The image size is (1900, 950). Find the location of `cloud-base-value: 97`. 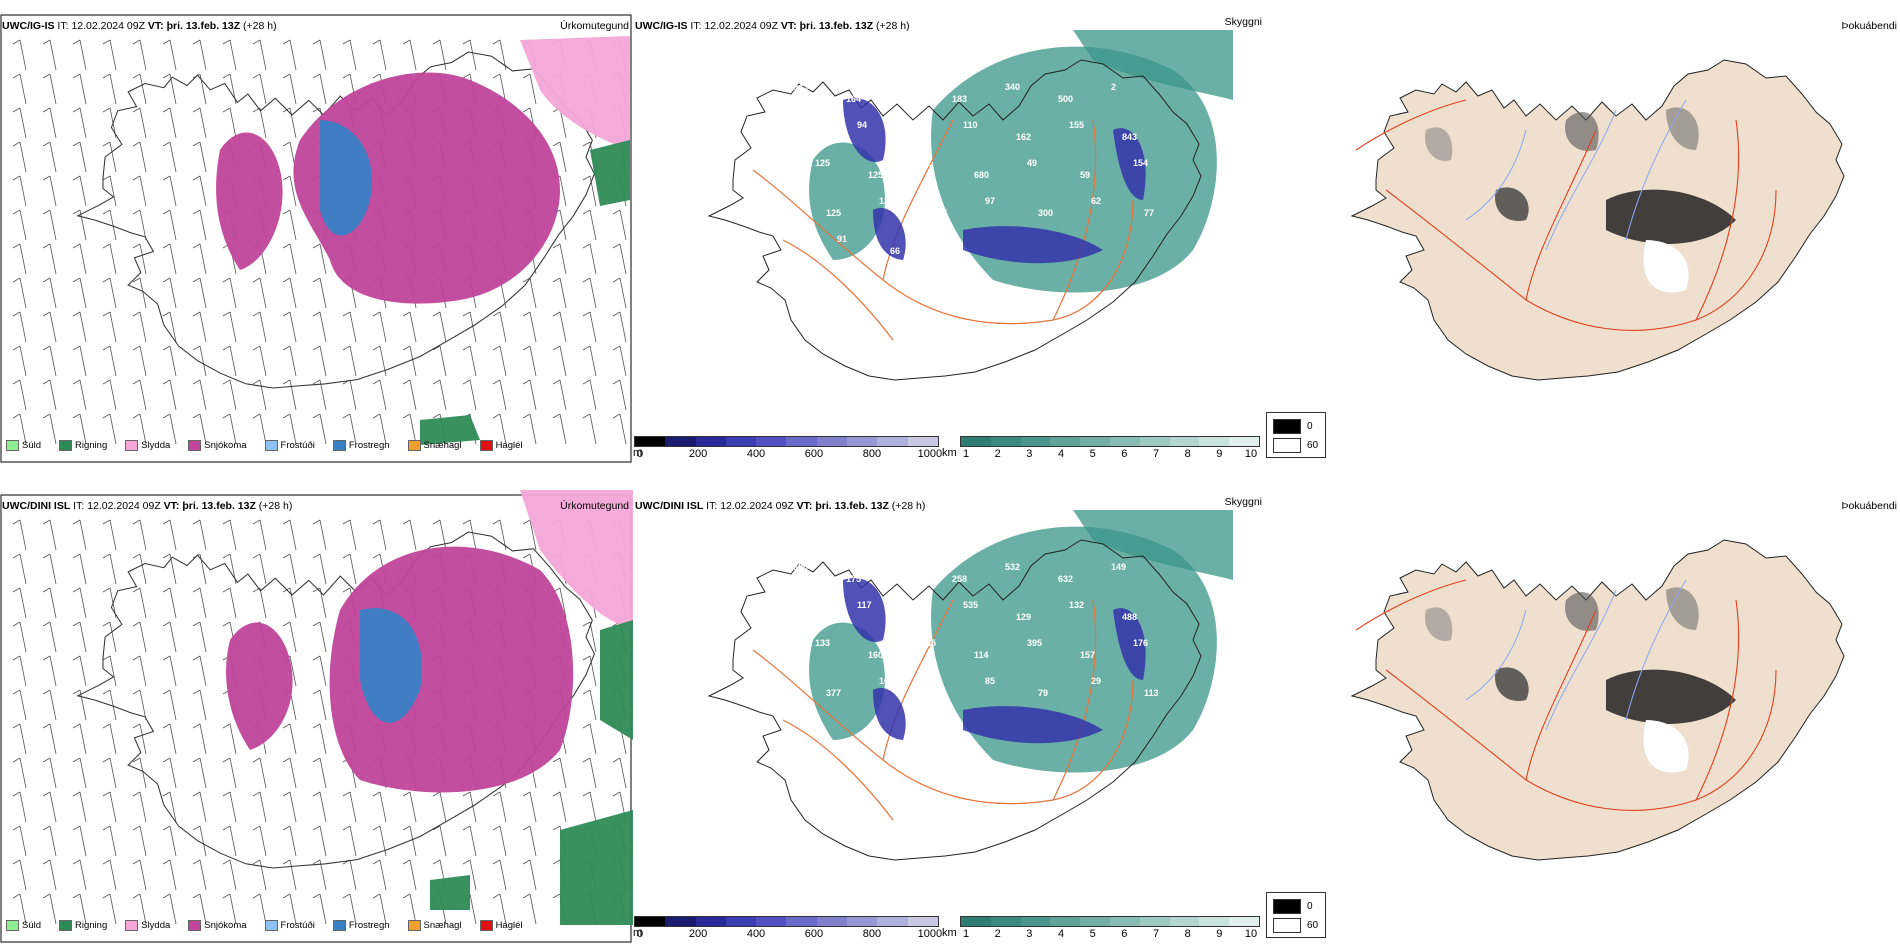

cloud-base-value: 97 is located at coordinates (990, 201).